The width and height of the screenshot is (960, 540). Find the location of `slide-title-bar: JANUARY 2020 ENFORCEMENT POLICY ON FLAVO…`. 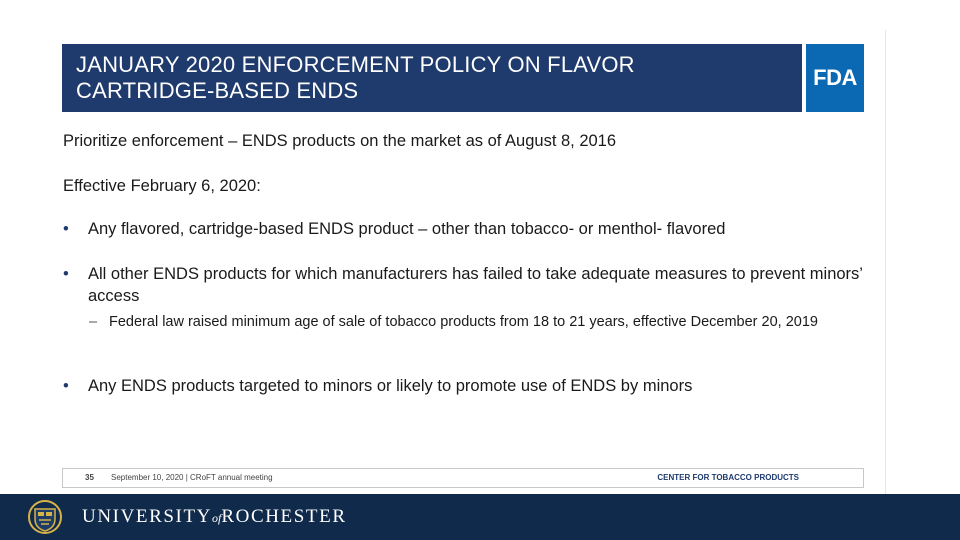

slide-title-bar: JANUARY 2020 ENFORCEMENT POLICY ON FLAVO… is located at coordinates (432, 78).